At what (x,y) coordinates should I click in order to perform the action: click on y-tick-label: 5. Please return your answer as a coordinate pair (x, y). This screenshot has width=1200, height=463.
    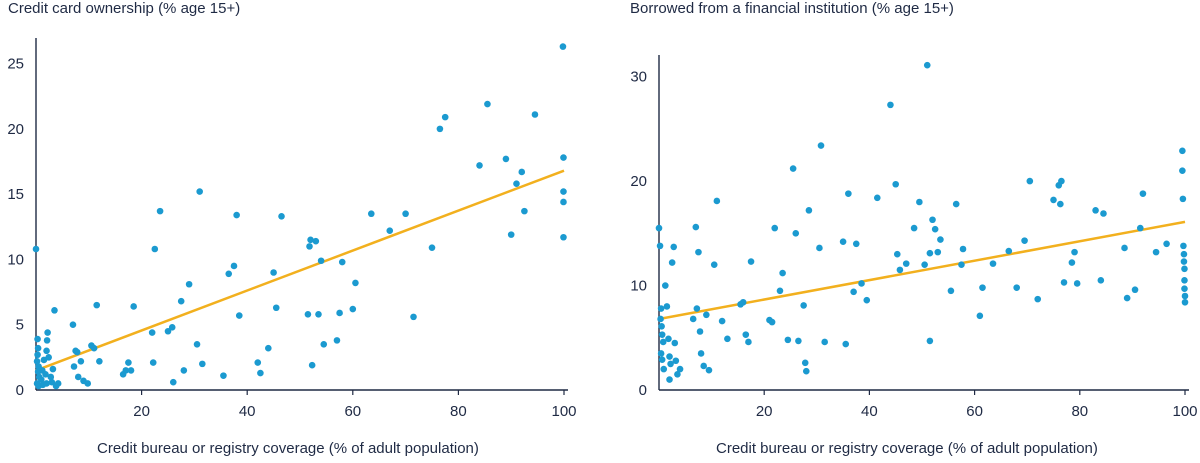
    Looking at the image, I should click on (20, 325).